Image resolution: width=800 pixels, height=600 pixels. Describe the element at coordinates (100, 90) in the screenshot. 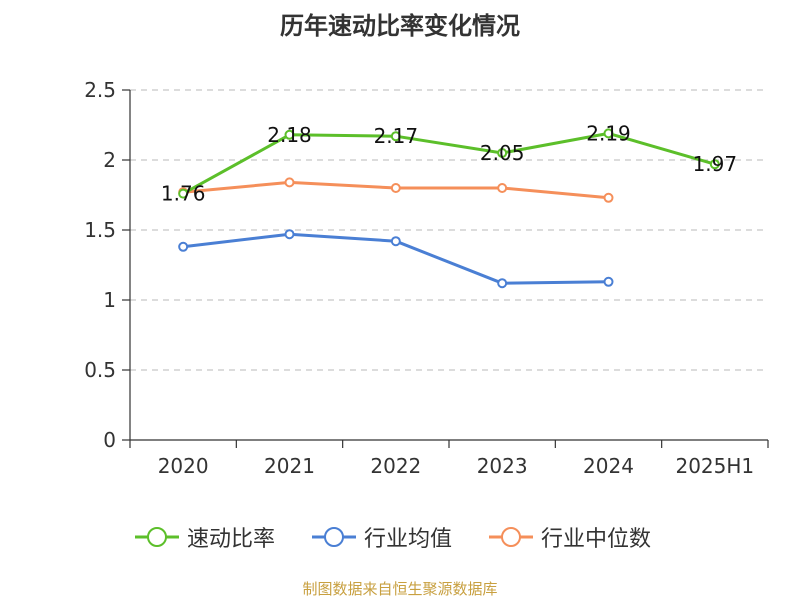

I see `y-tick-label: 2.5` at that location.